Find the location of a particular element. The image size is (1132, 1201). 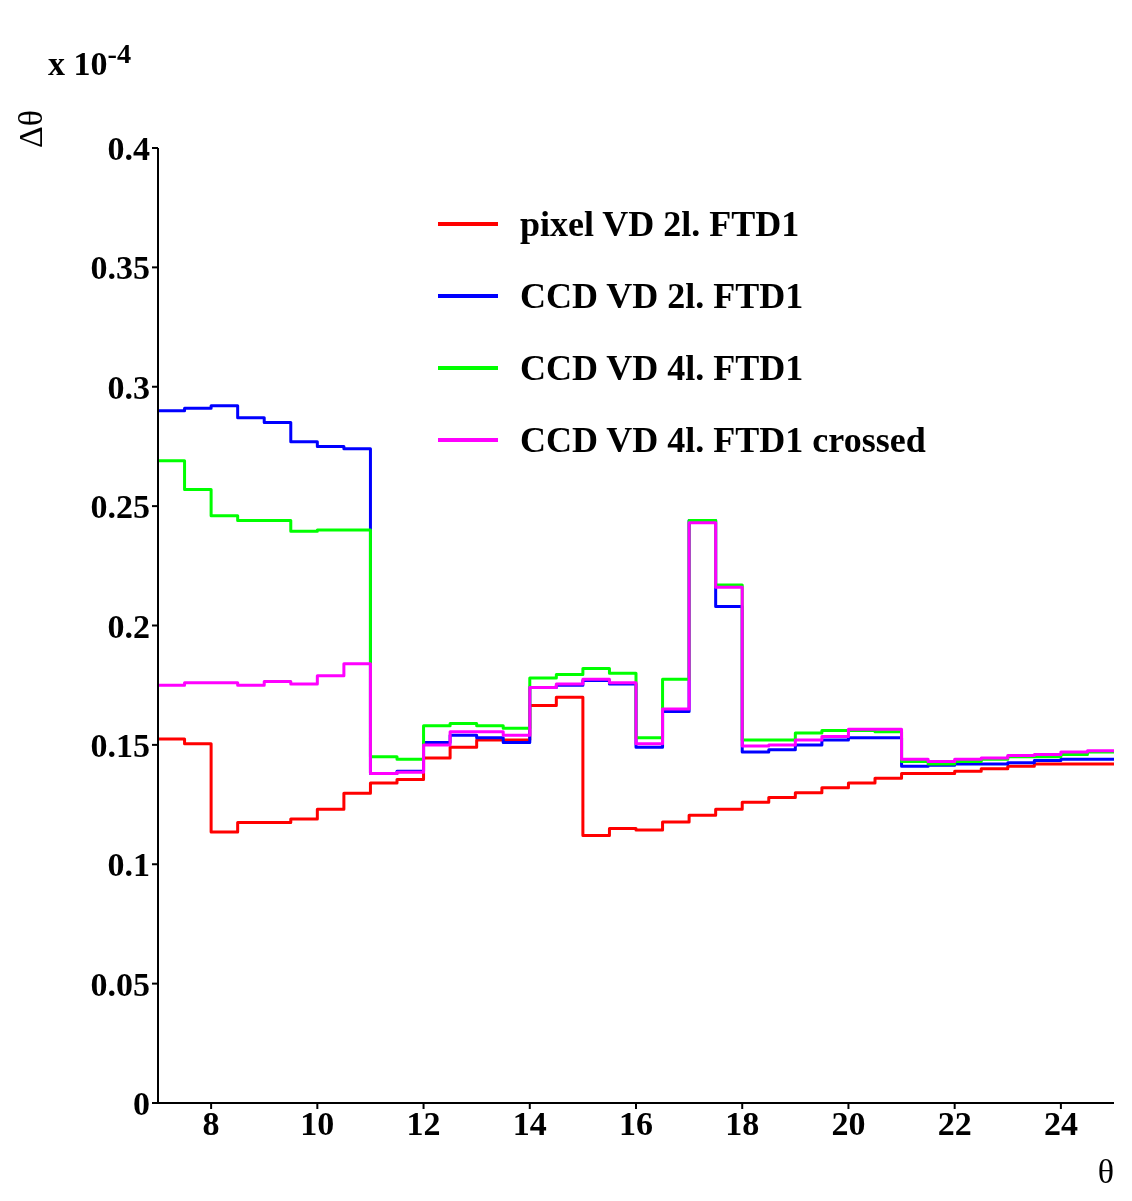

y-tick-label: 0.4 is located at coordinates (128, 149).